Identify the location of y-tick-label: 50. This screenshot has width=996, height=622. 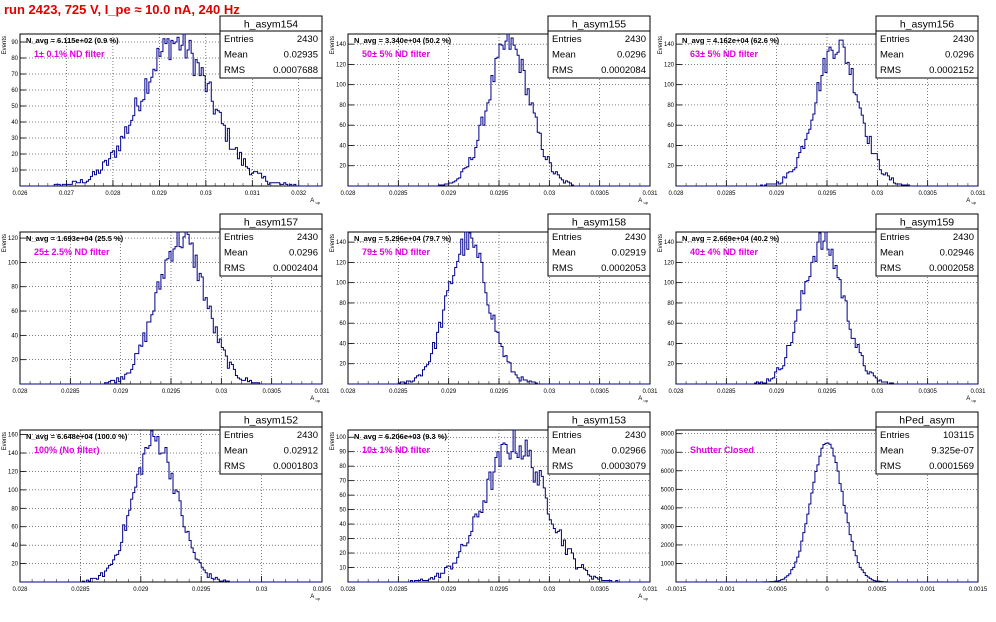
(14, 107).